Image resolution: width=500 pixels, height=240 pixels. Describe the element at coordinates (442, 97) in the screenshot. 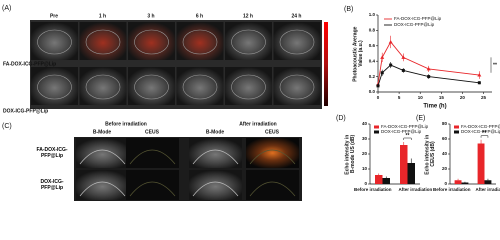

I see `x-tick-label: 15` at that location.